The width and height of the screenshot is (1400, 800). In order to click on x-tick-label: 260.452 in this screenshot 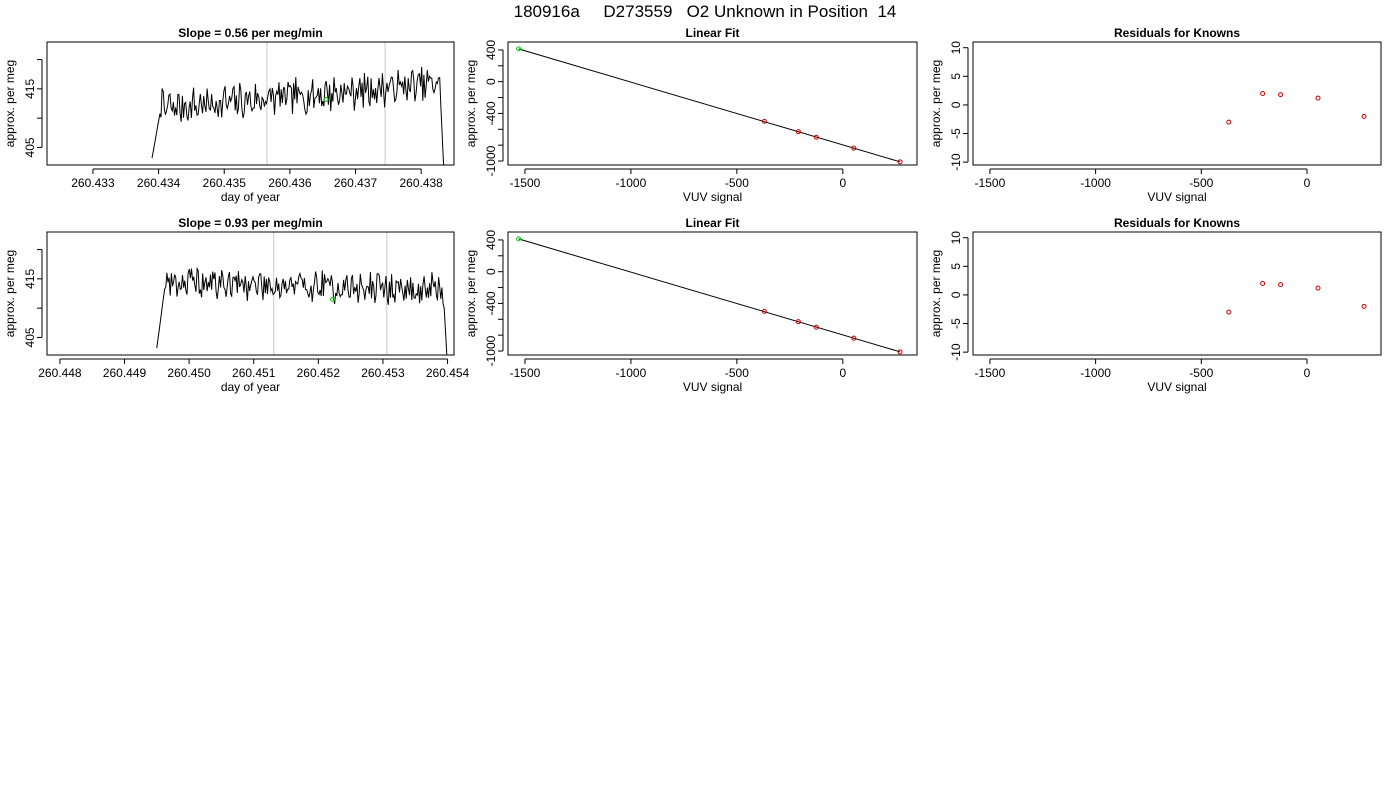, I will do `click(319, 373)`.